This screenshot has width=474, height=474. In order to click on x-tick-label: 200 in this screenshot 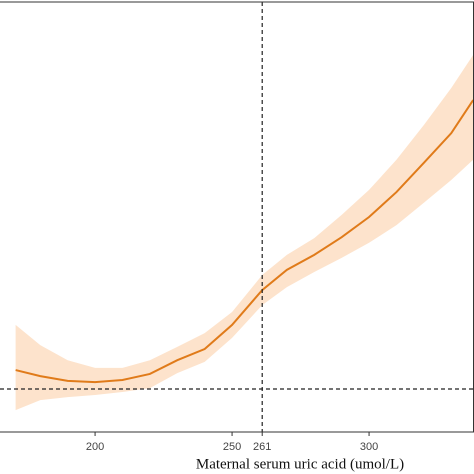, I will do `click(95, 447)`.